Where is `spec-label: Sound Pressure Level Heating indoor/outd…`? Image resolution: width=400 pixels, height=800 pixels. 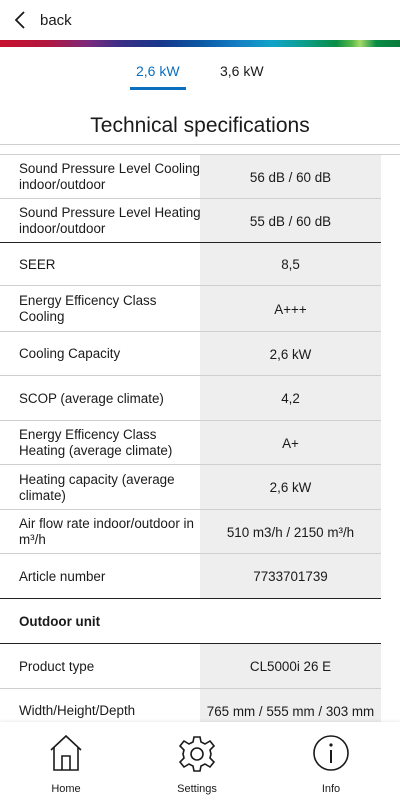 spec-label: Sound Pressure Level Heating indoor/outd… is located at coordinates (110, 220).